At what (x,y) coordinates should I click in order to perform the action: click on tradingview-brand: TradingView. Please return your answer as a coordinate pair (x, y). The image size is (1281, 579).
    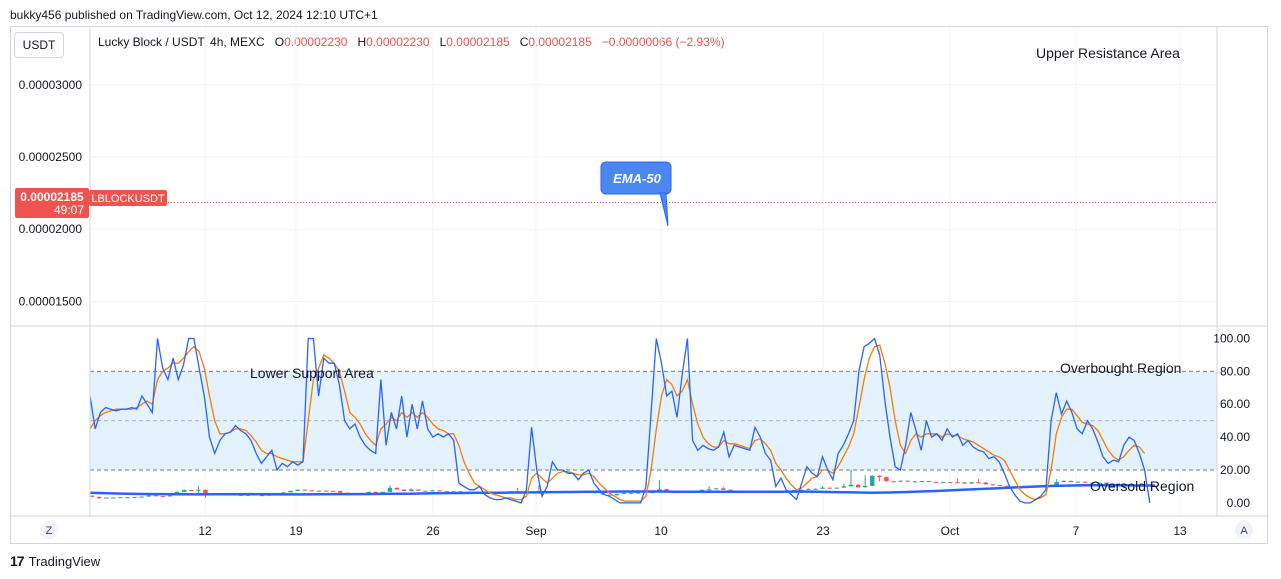
    Looking at the image, I should click on (64, 561).